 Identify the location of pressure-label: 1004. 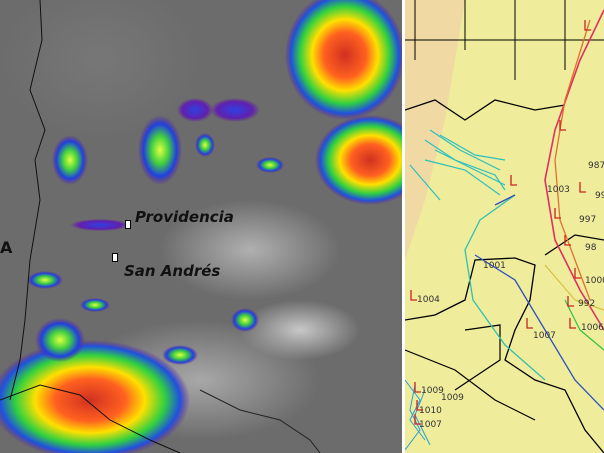
(428, 300).